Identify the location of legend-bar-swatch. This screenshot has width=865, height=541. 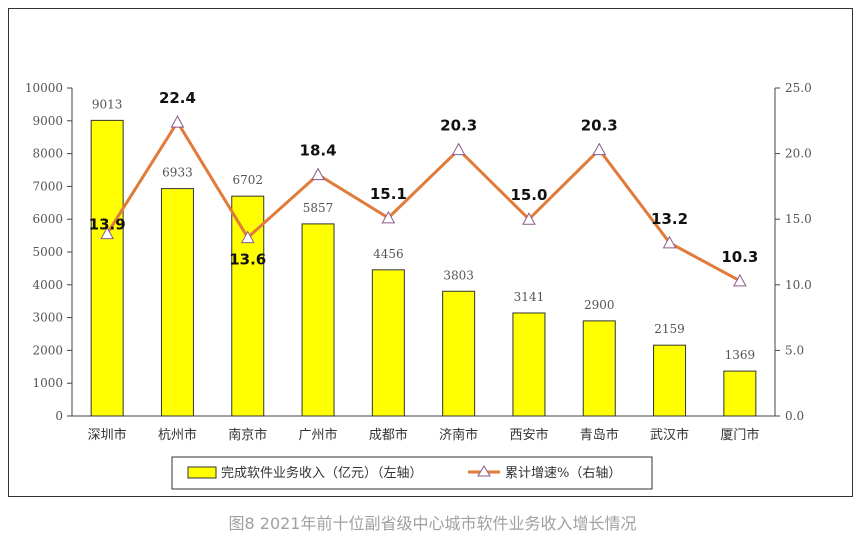
(202, 472).